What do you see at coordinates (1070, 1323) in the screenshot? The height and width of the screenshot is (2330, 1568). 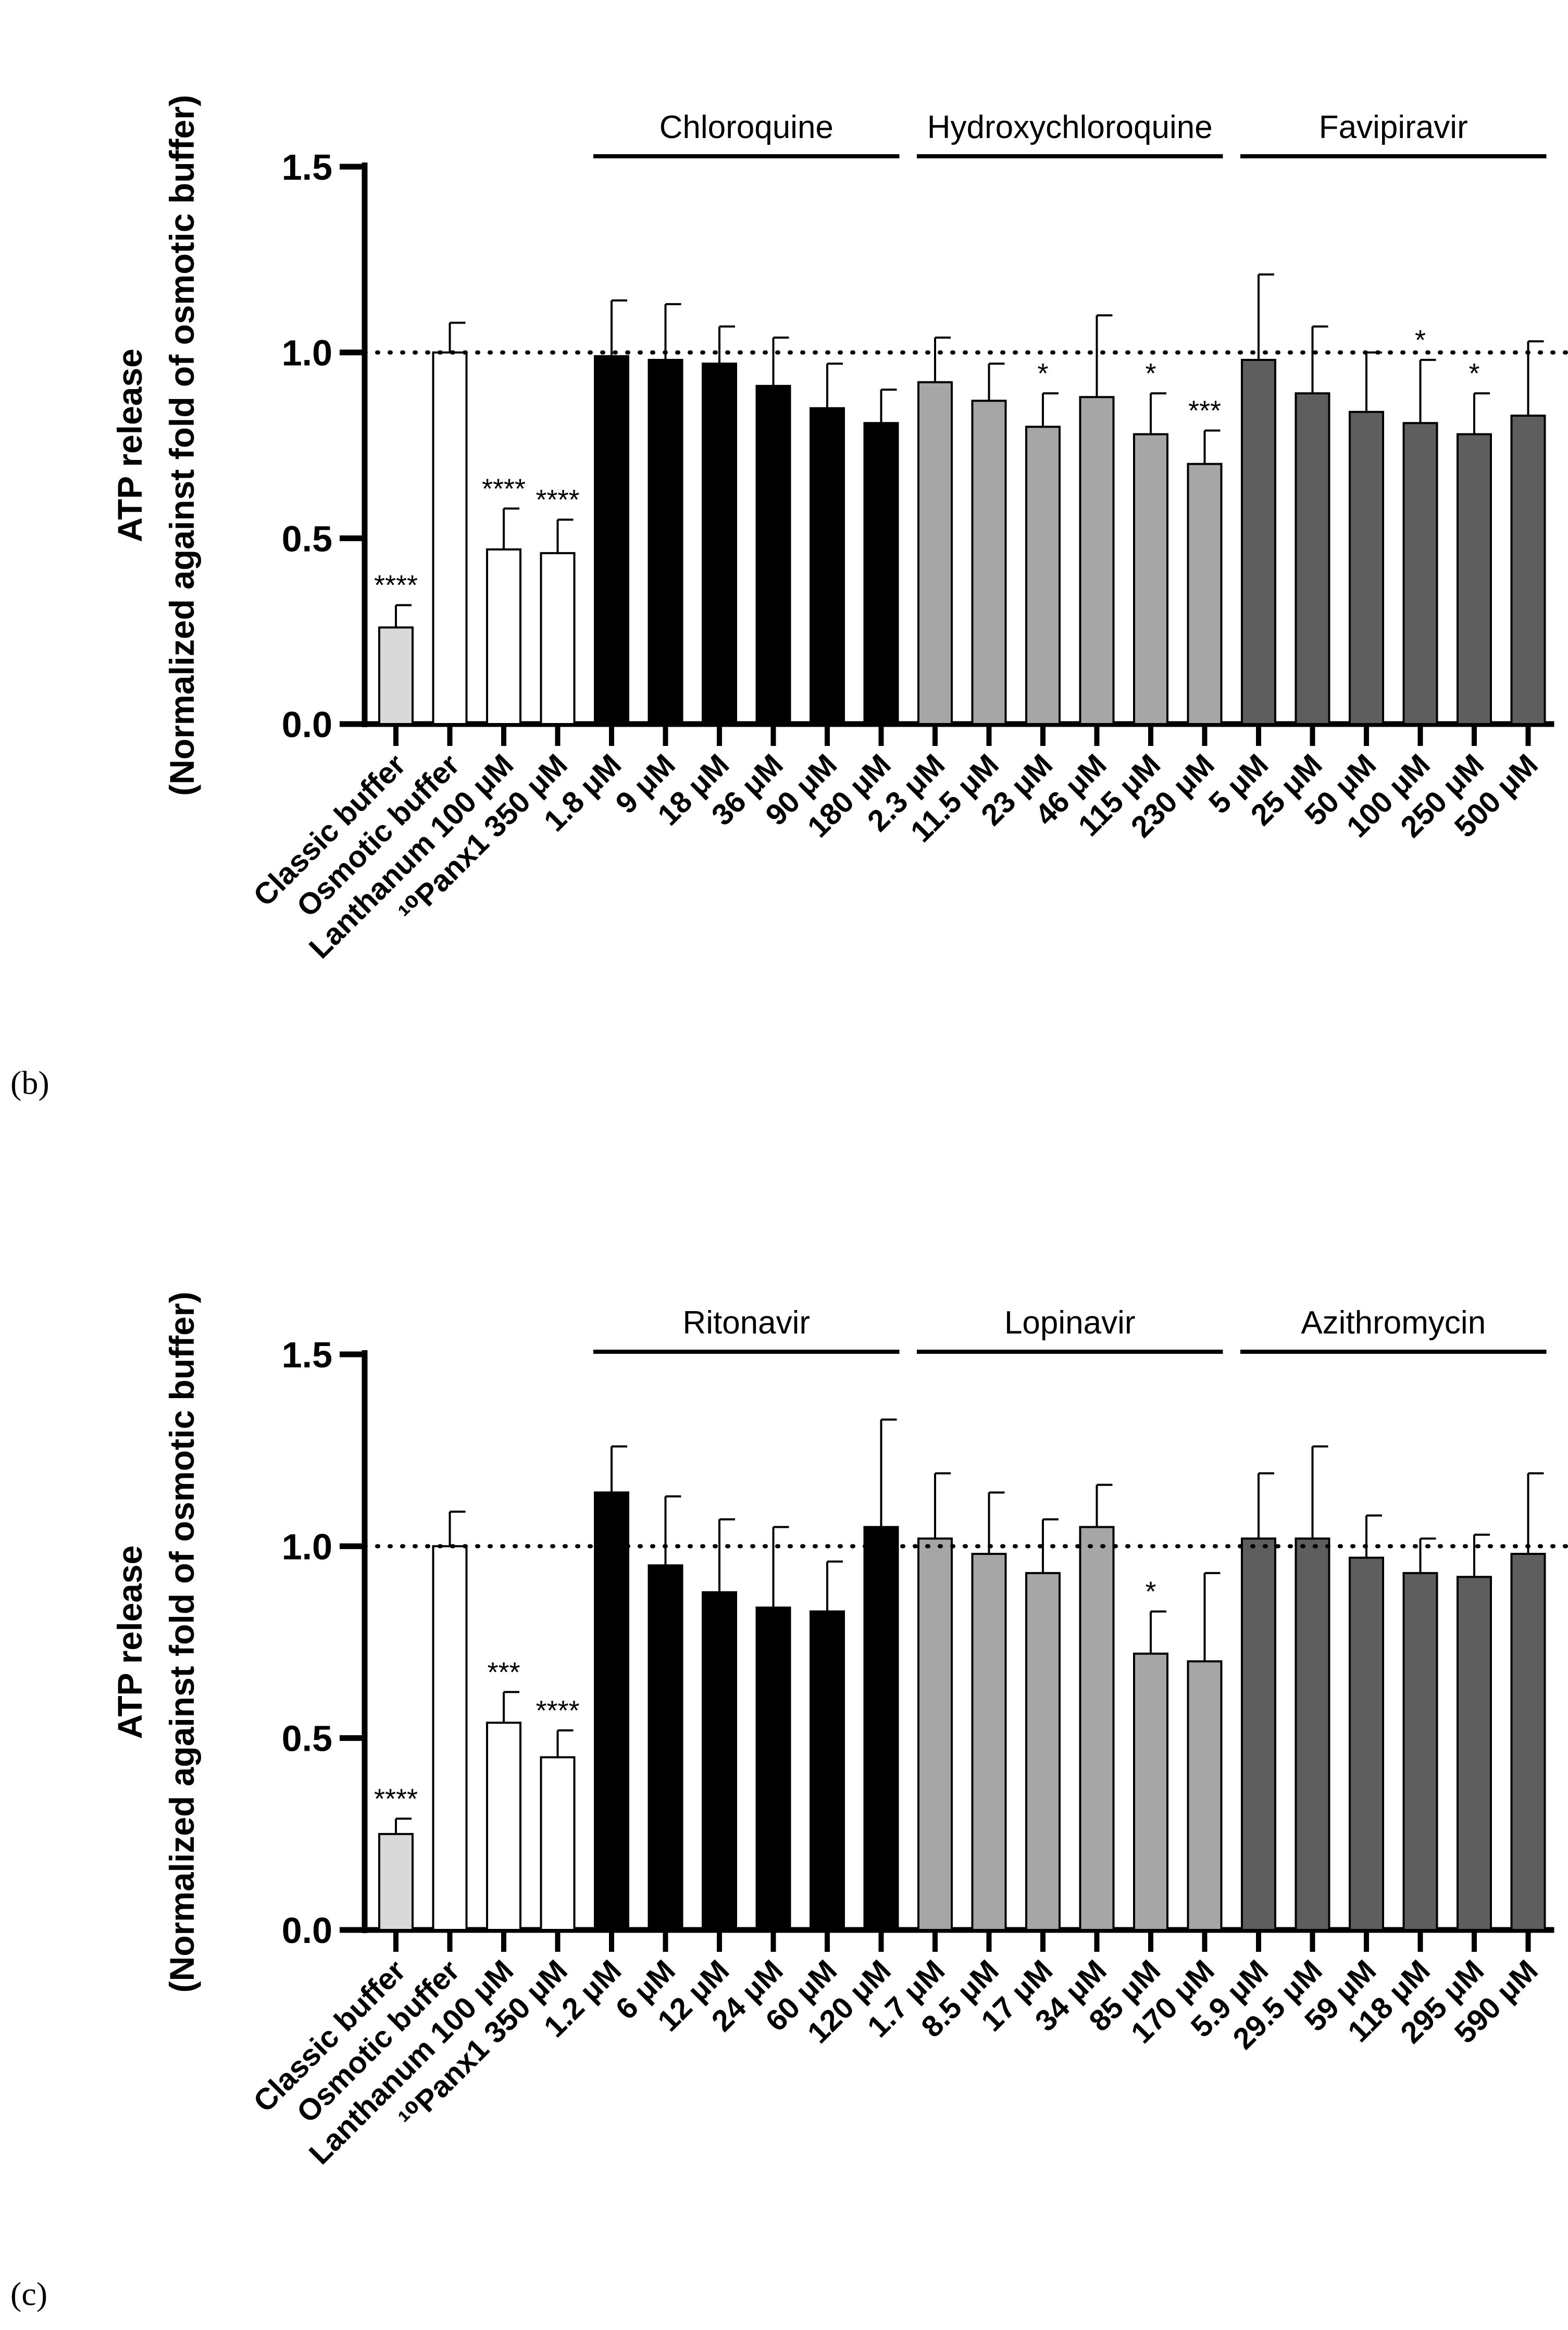 I see `group-label: Lopinavir` at bounding box center [1070, 1323].